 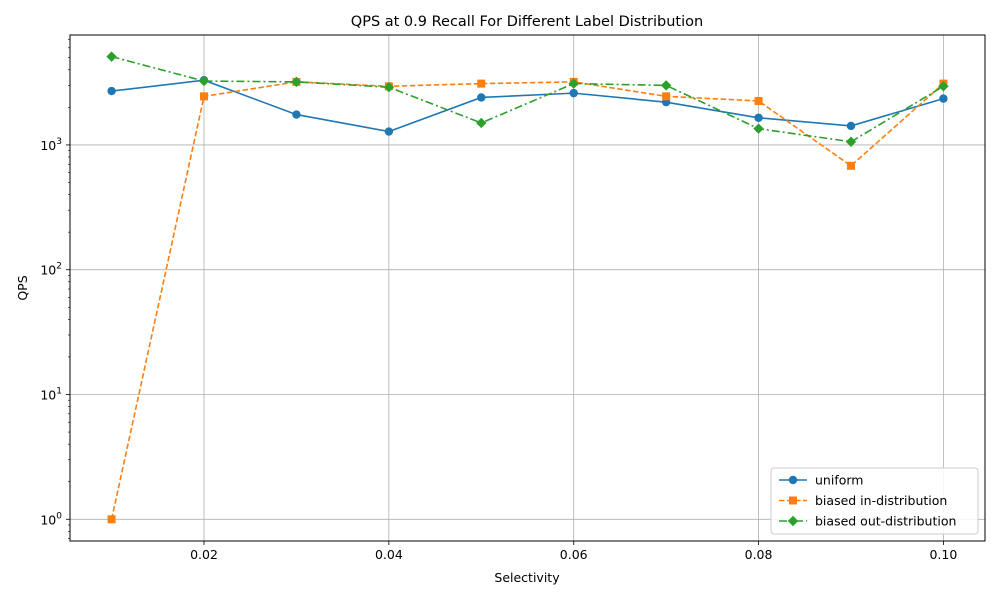 I want to click on y-tick-label: 10³, so click(x=51, y=145).